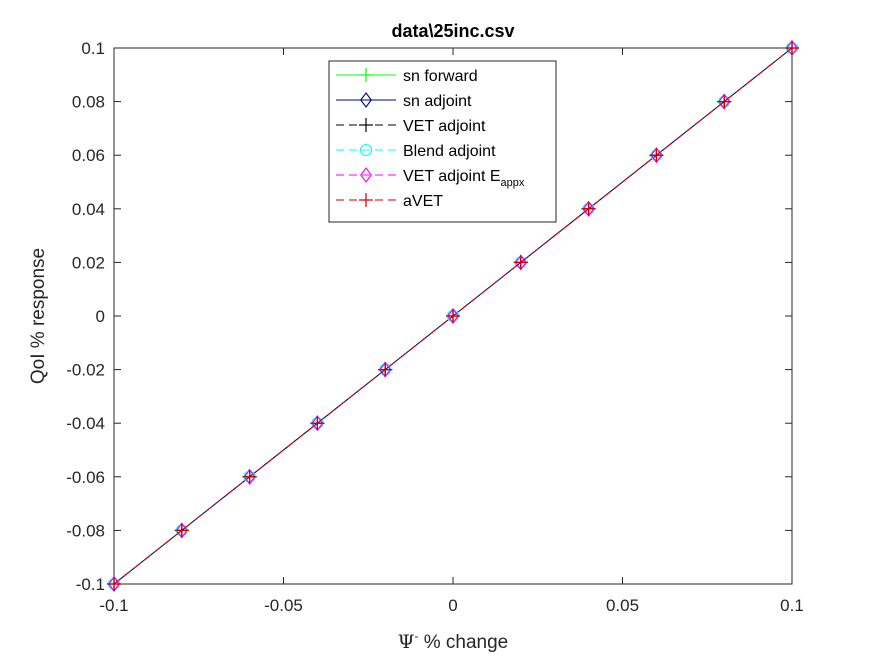 Image resolution: width=875 pixels, height=656 pixels. Describe the element at coordinates (440, 76) in the screenshot. I see `legend-label: sn forward` at that location.